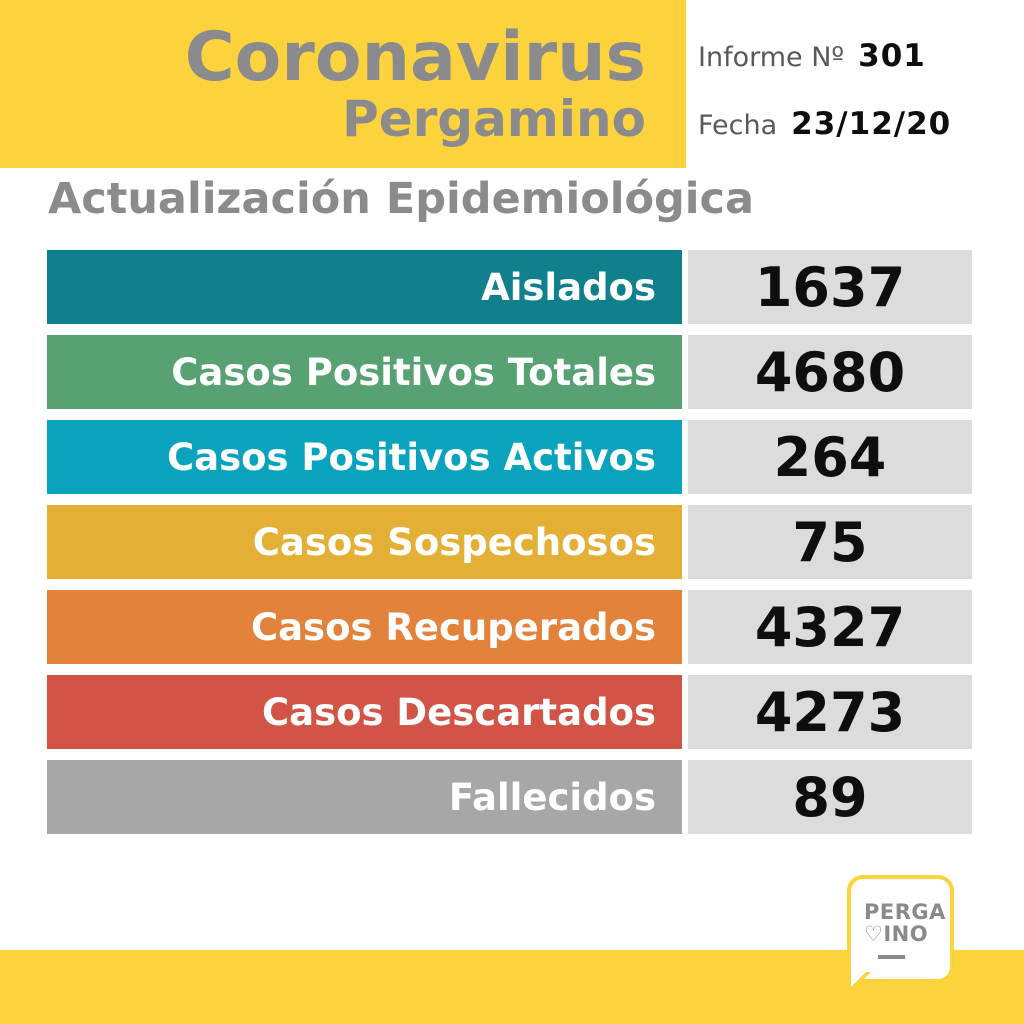 The width and height of the screenshot is (1024, 1024). What do you see at coordinates (830, 712) in the screenshot?
I see `stat-value: 4273` at bounding box center [830, 712].